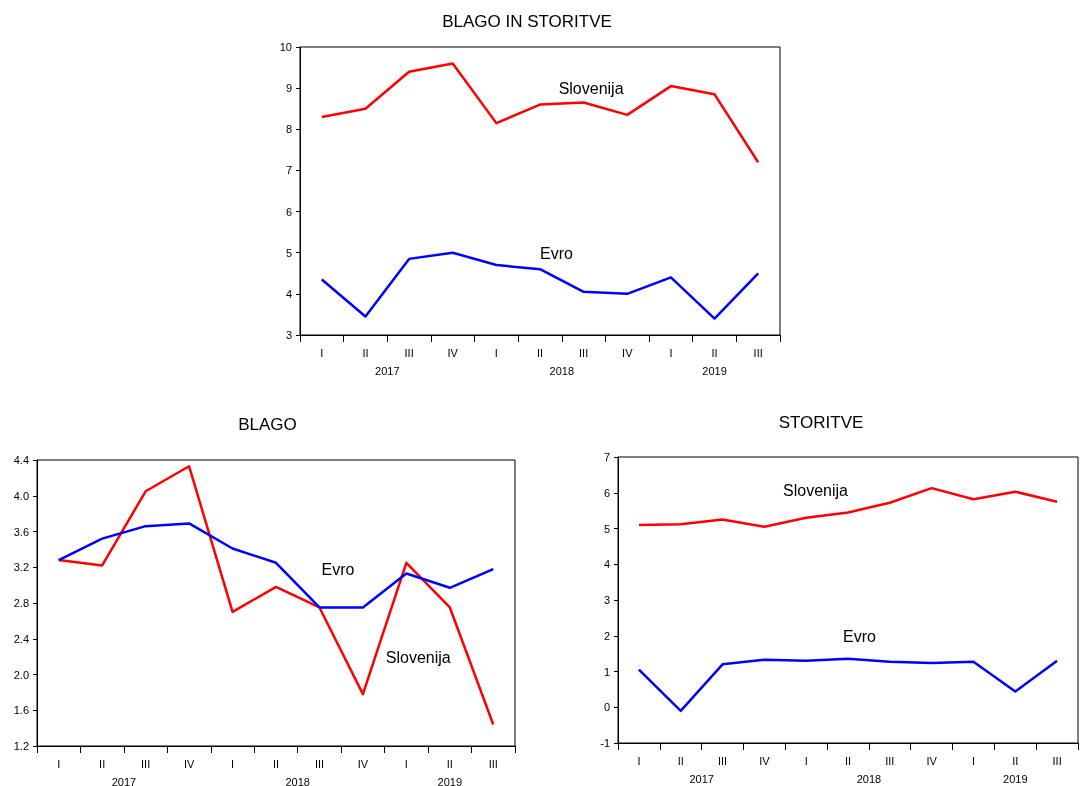  I want to click on y-tick-label: 3.6, so click(21, 531).